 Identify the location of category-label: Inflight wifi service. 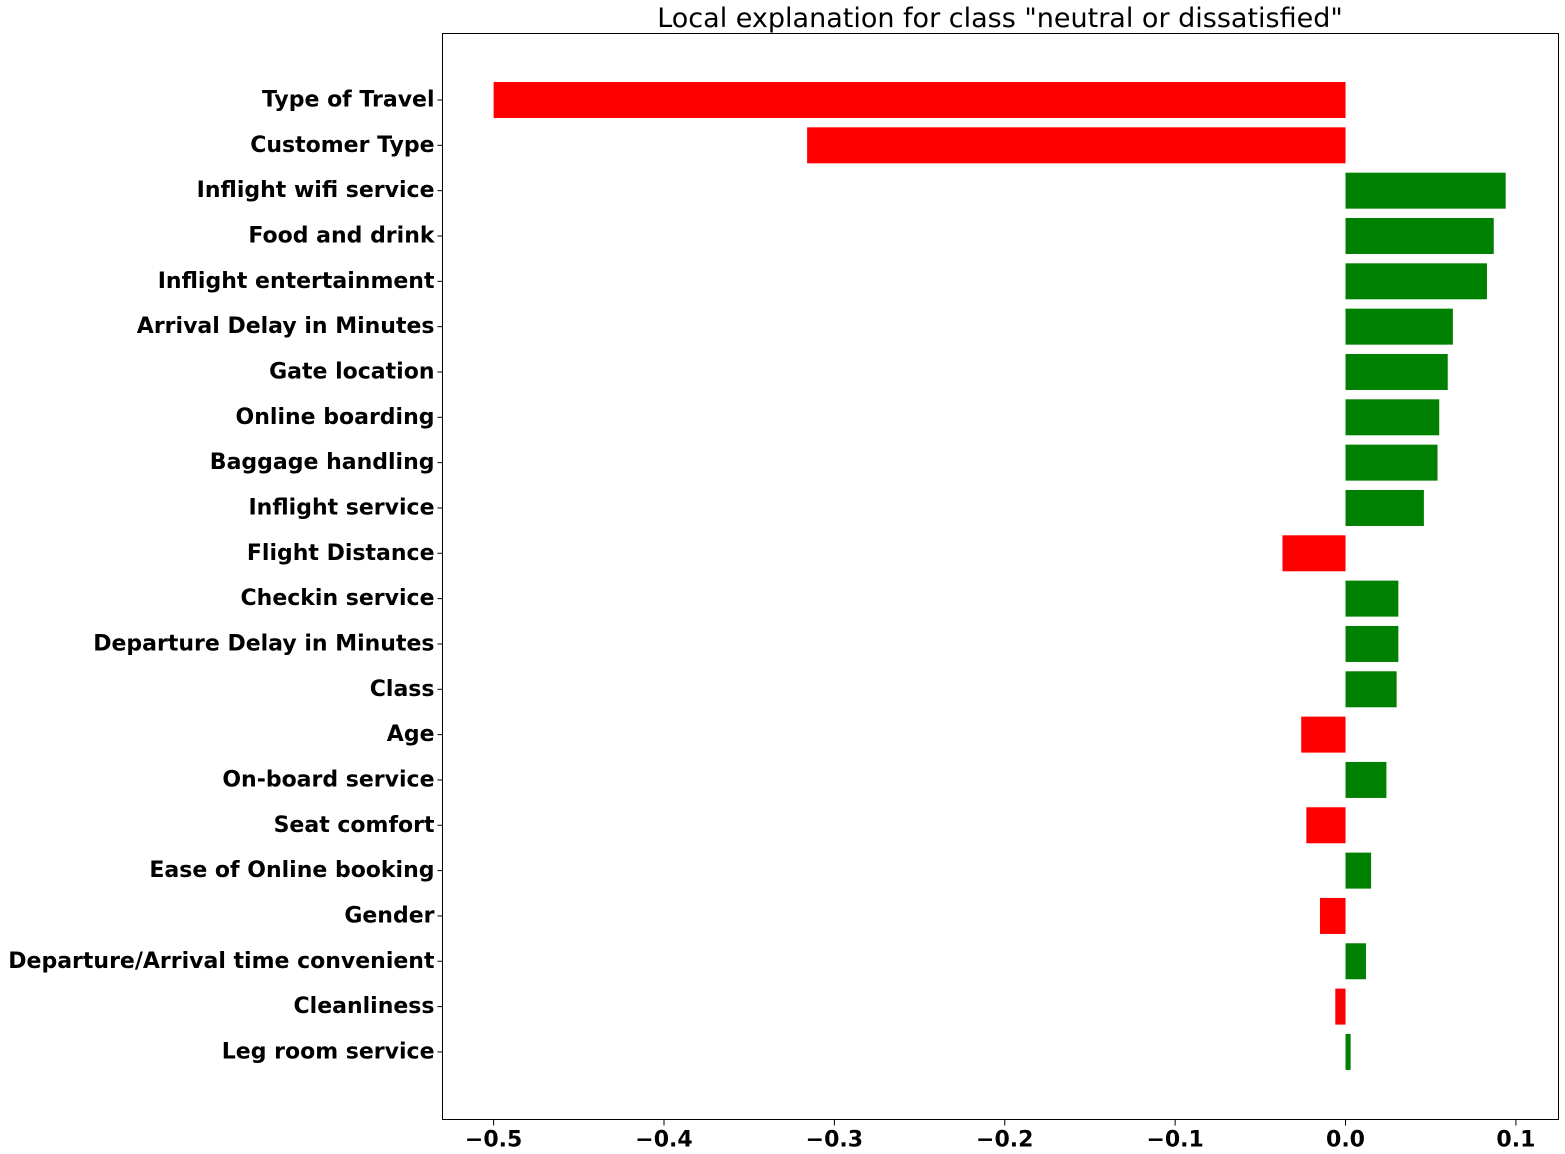
(316, 190).